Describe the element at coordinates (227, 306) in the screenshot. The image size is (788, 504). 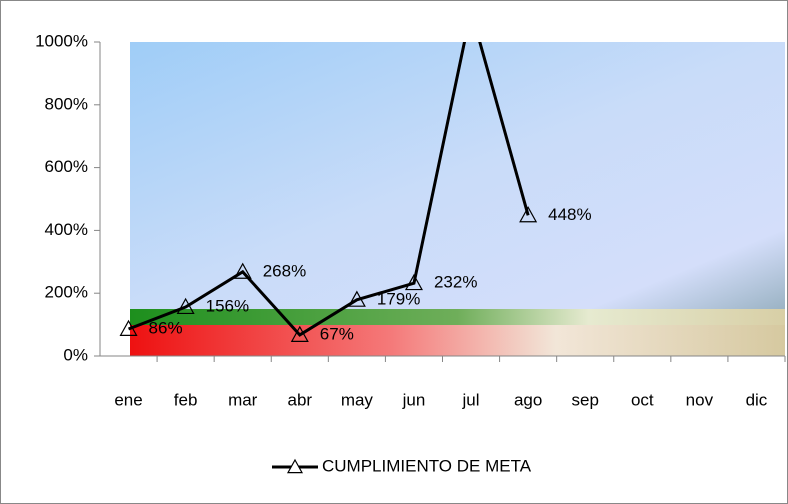
I see `data-label: 156%` at that location.